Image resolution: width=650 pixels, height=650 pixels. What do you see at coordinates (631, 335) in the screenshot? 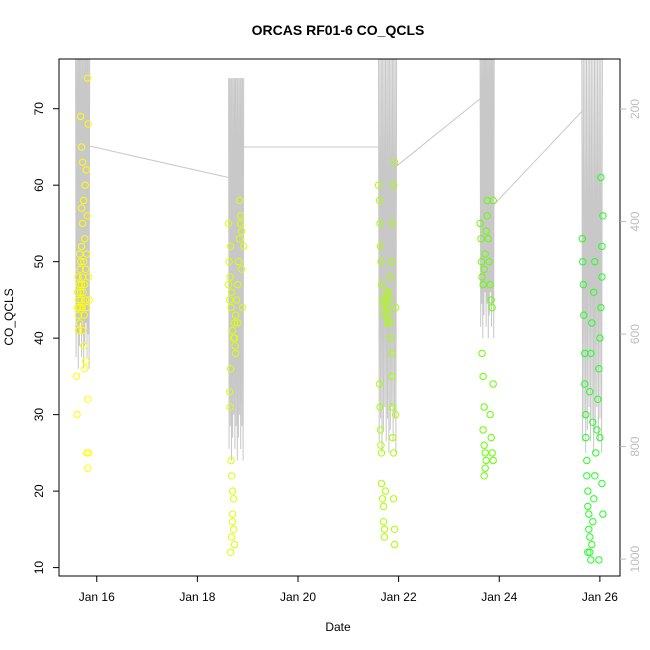
I see `secondary-y-axis: 200 400 600 800 1000` at bounding box center [631, 335].